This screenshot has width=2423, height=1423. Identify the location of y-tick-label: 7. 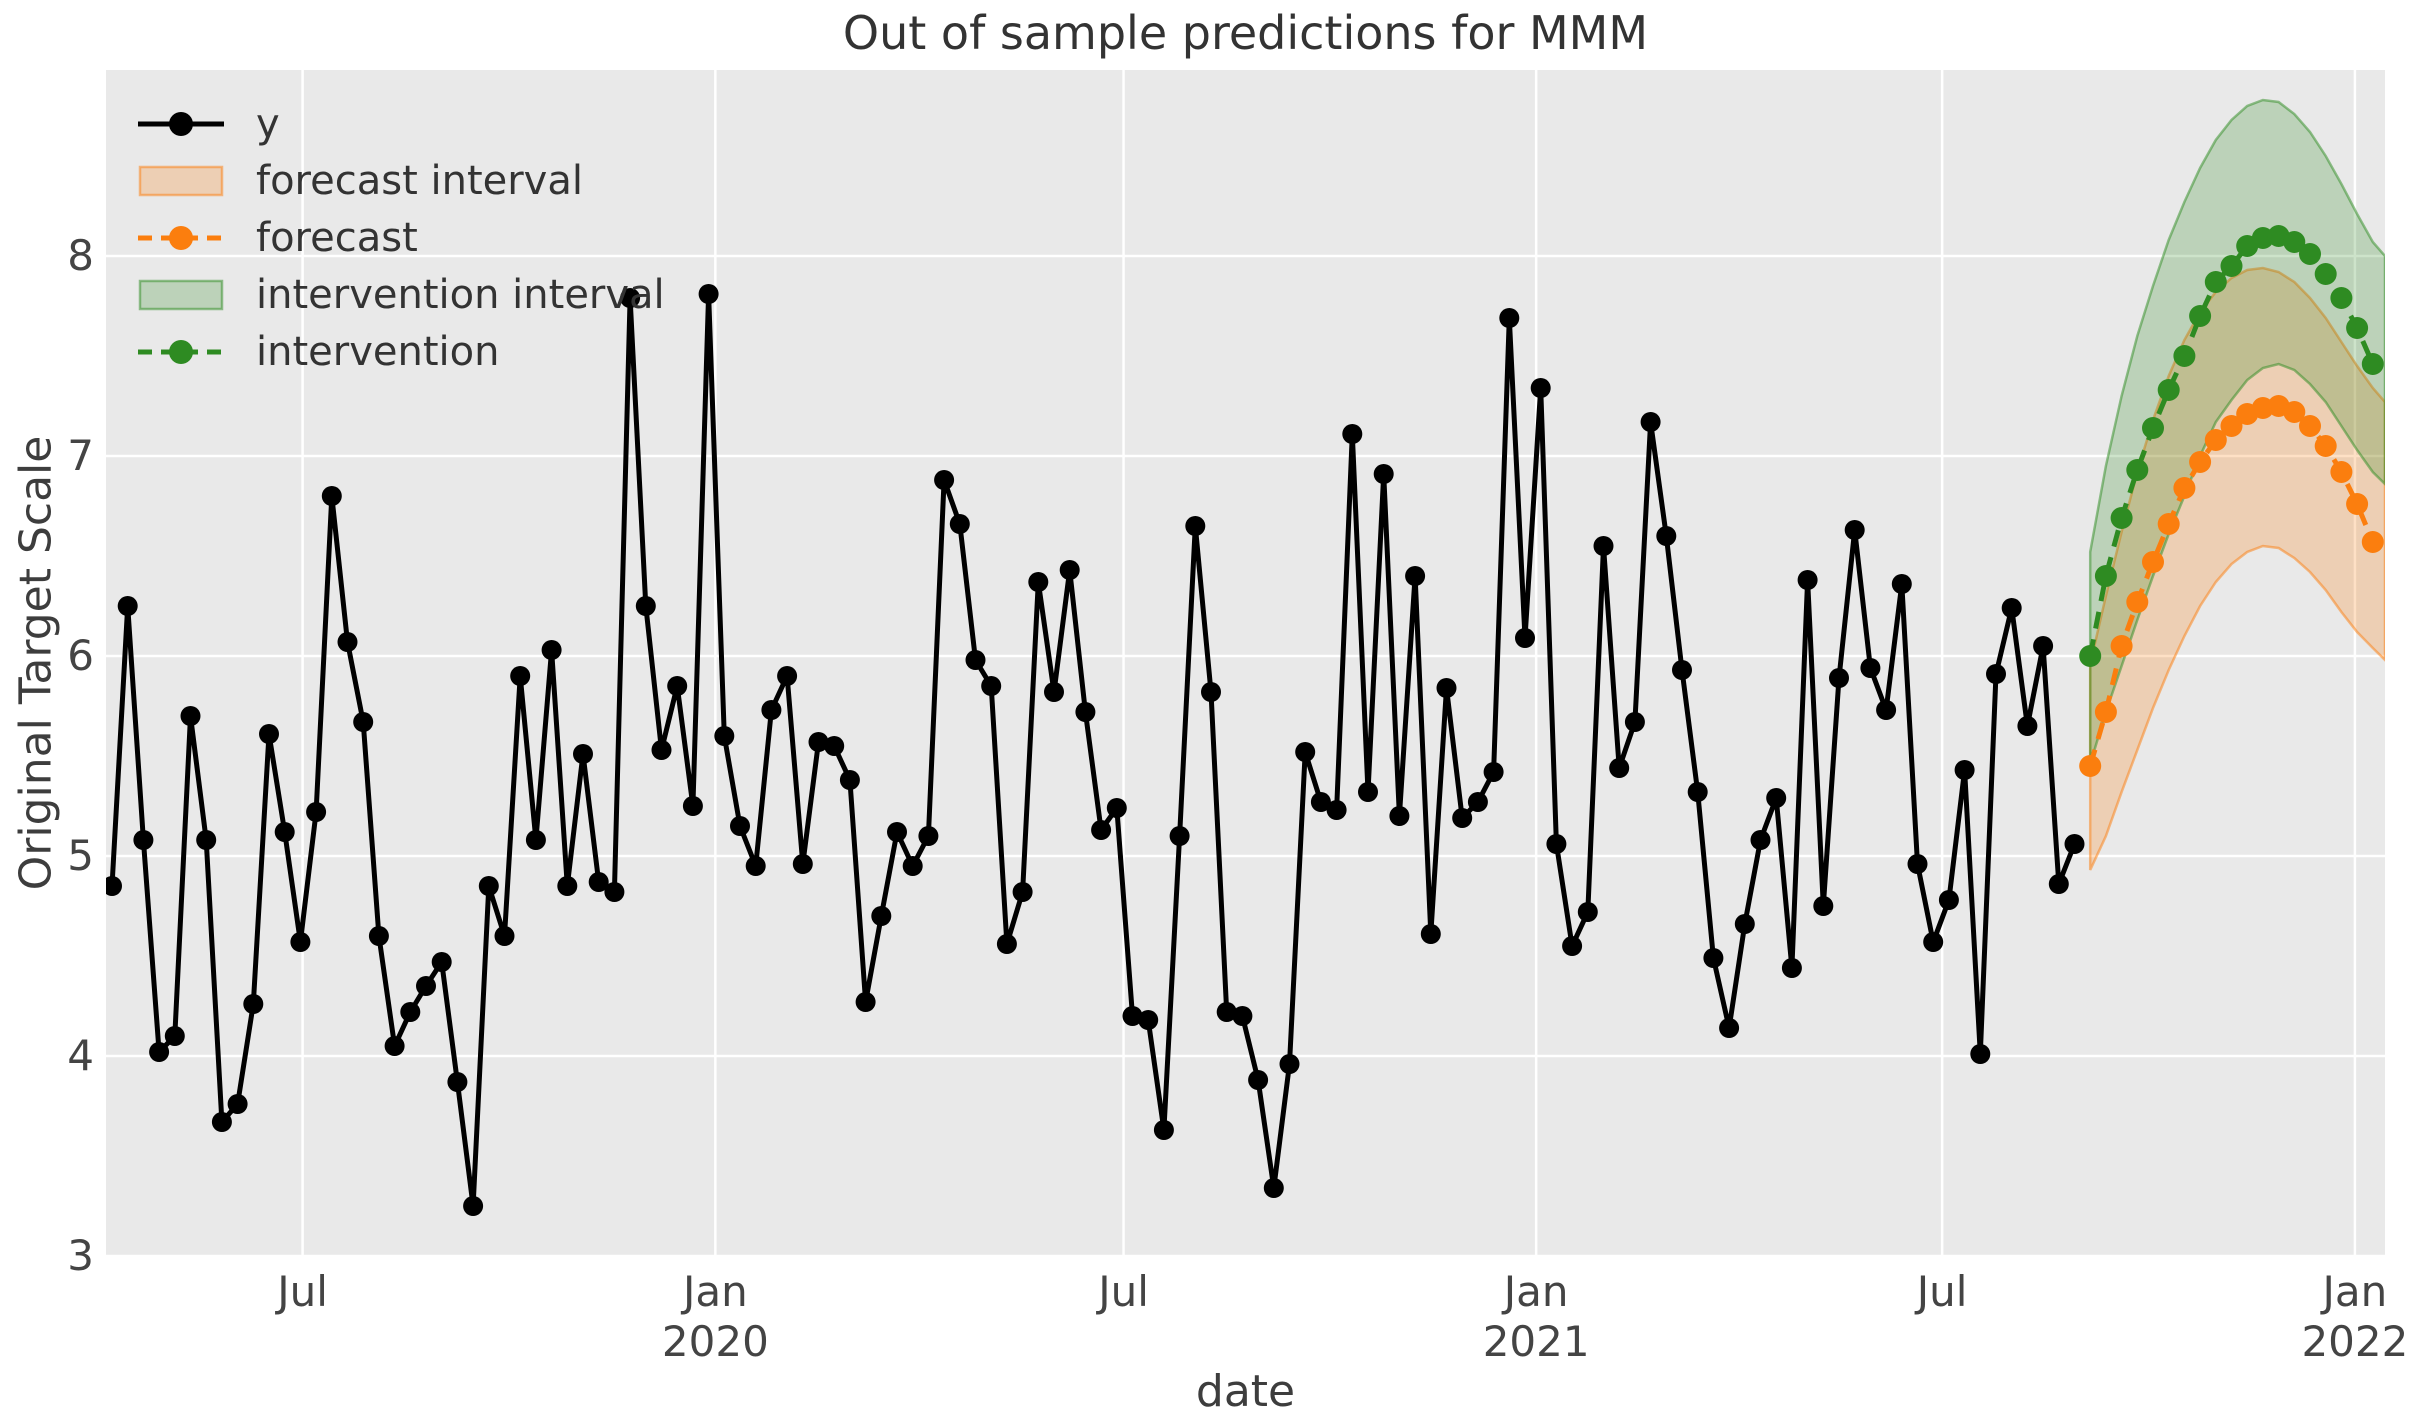
(80, 455).